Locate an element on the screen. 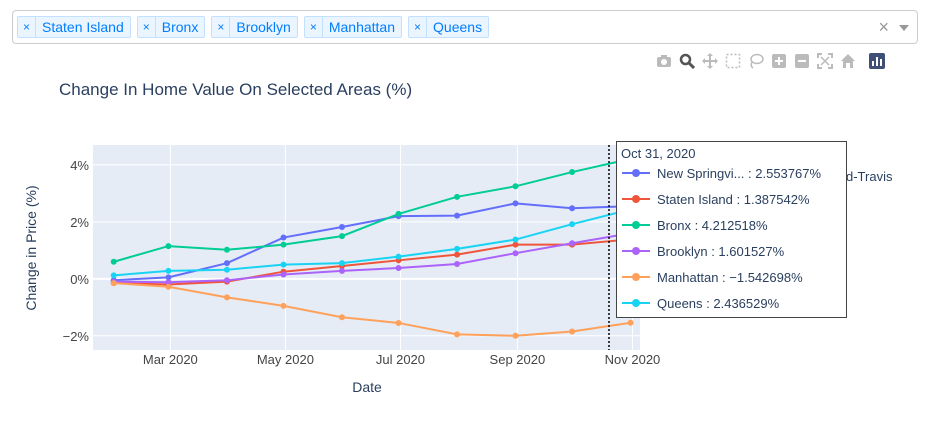 This screenshot has height=436, width=944. area-chip: × Staten Island is located at coordinates (74, 27).